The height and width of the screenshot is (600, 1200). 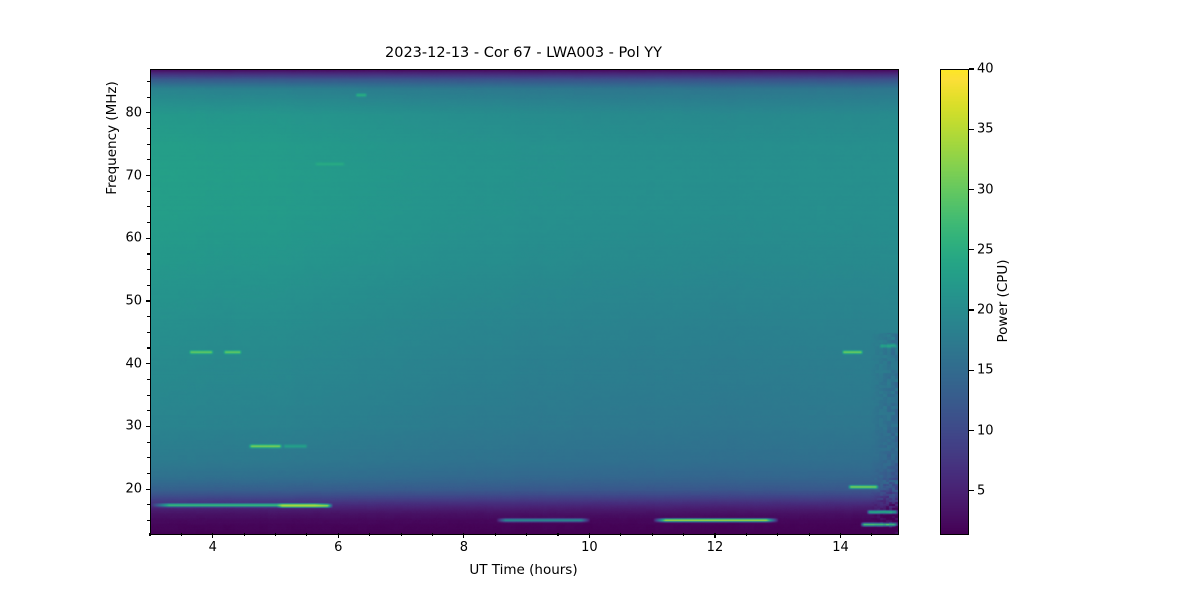 I want to click on y-tick-label: 70, so click(x=133, y=176).